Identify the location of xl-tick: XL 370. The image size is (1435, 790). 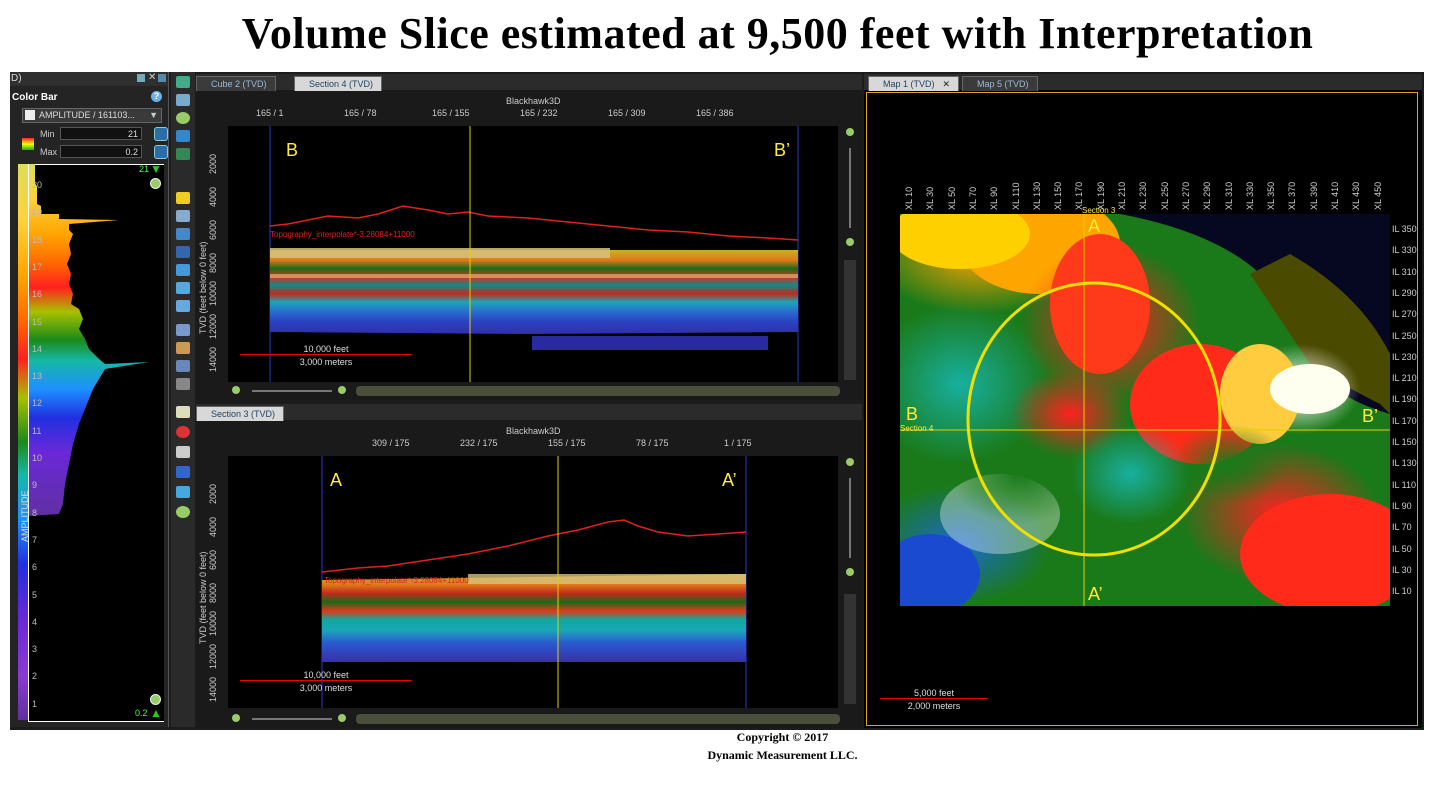
(1292, 195).